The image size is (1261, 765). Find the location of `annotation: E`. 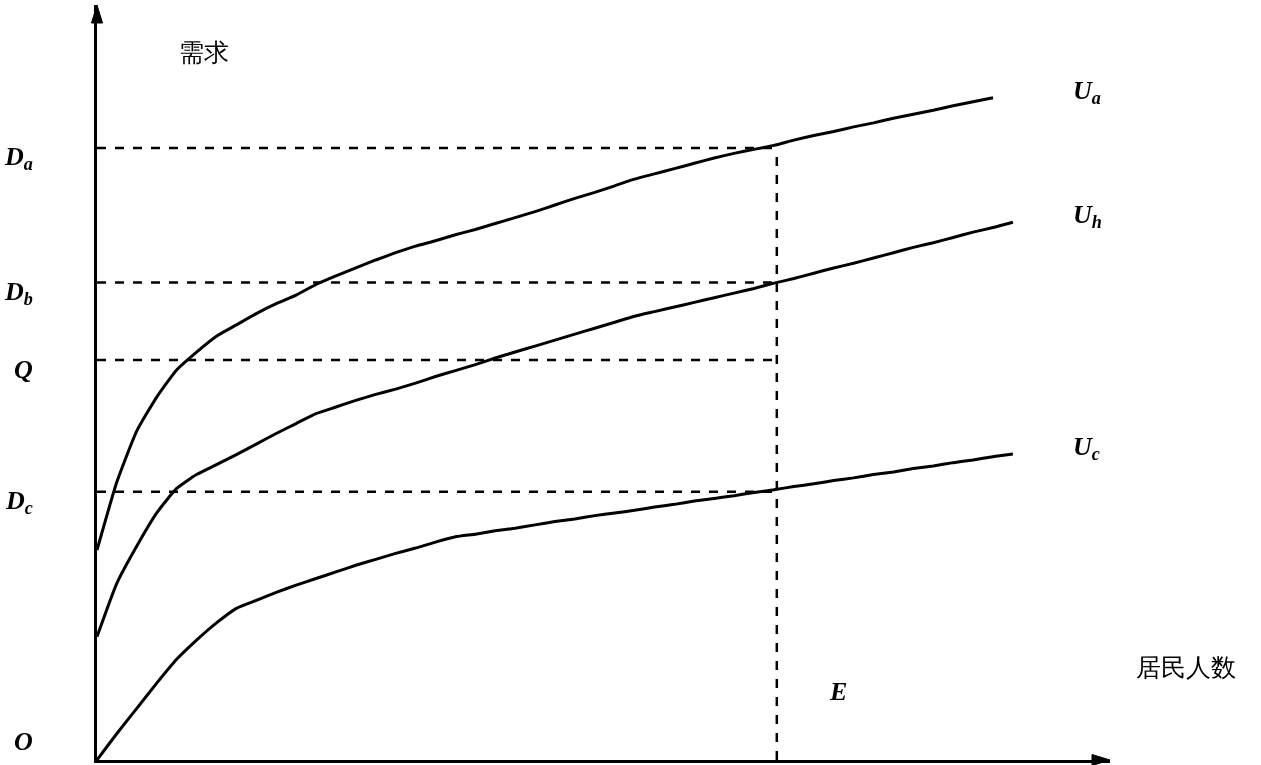

annotation: E is located at coordinates (838, 691).